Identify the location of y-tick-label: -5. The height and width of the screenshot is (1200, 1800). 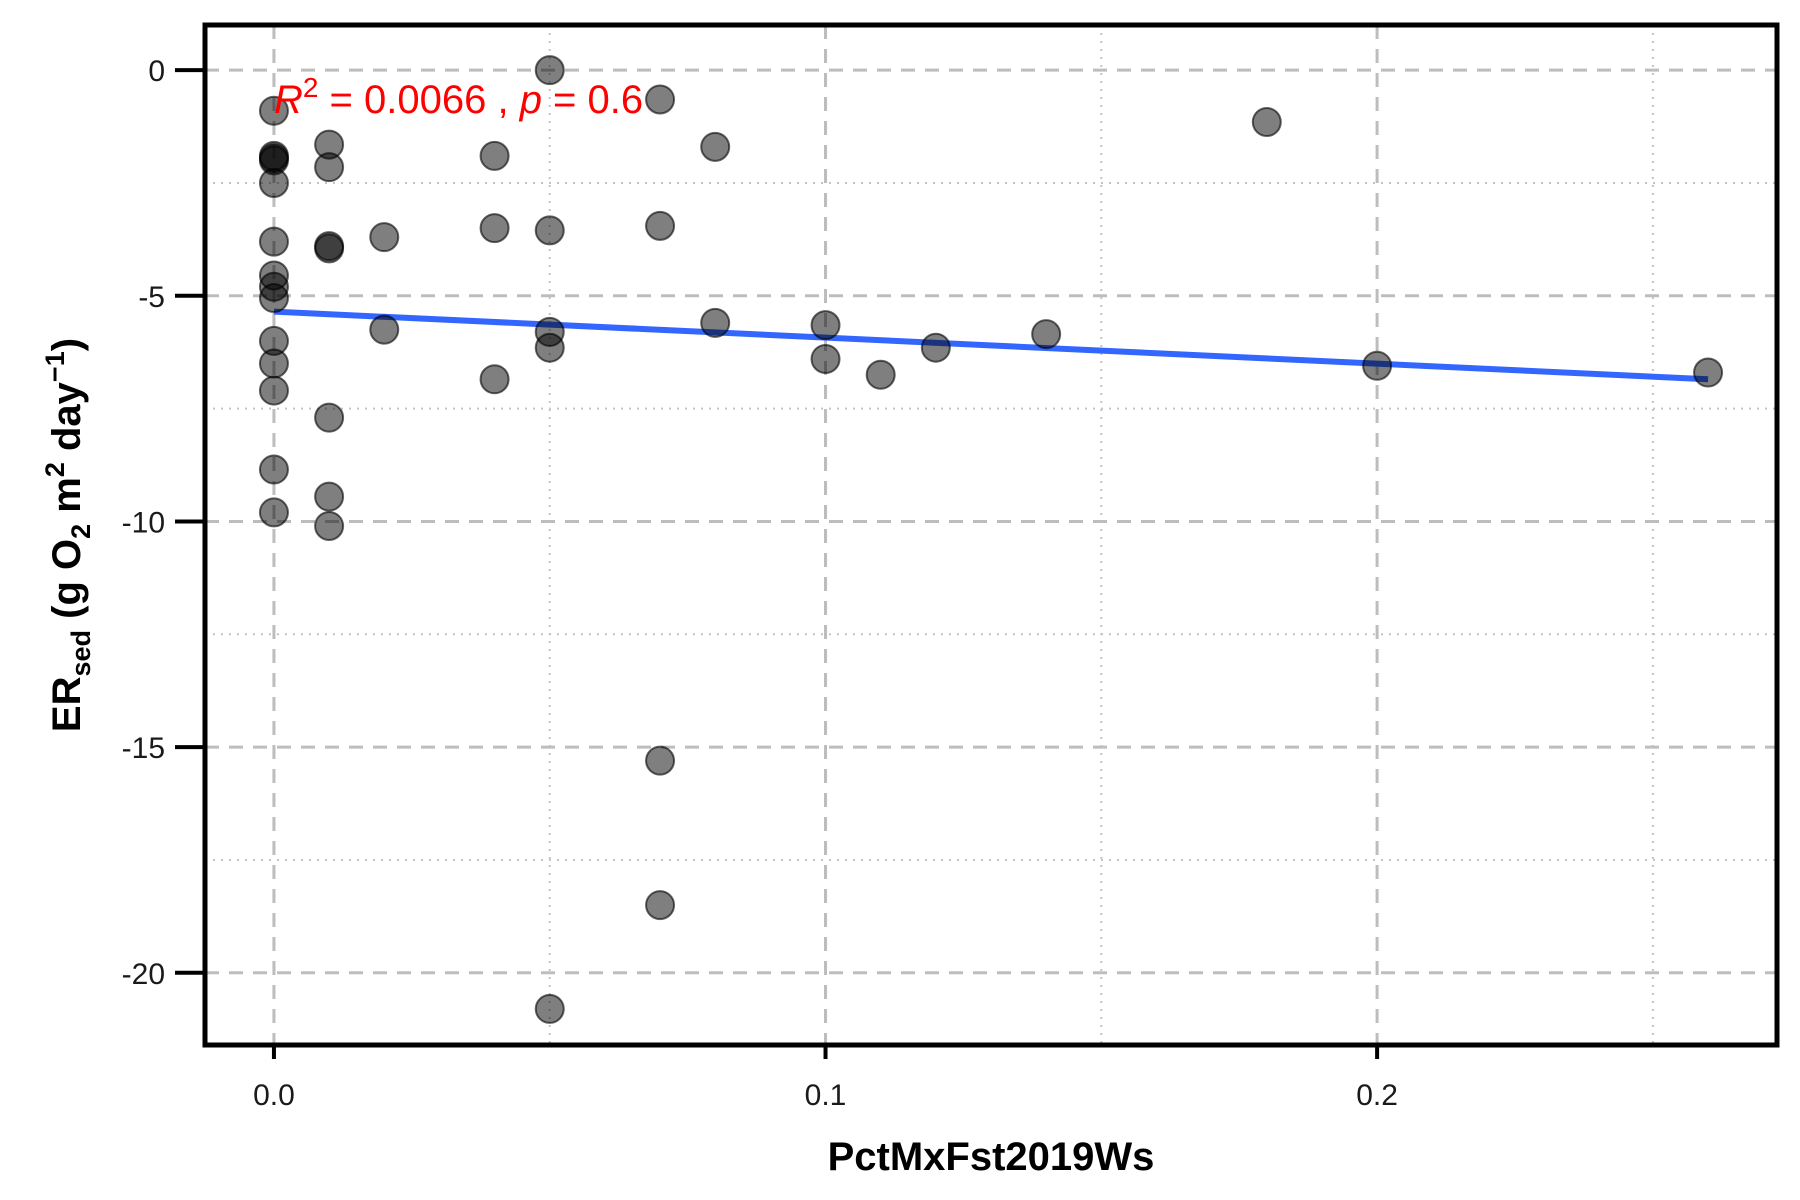
(151, 297).